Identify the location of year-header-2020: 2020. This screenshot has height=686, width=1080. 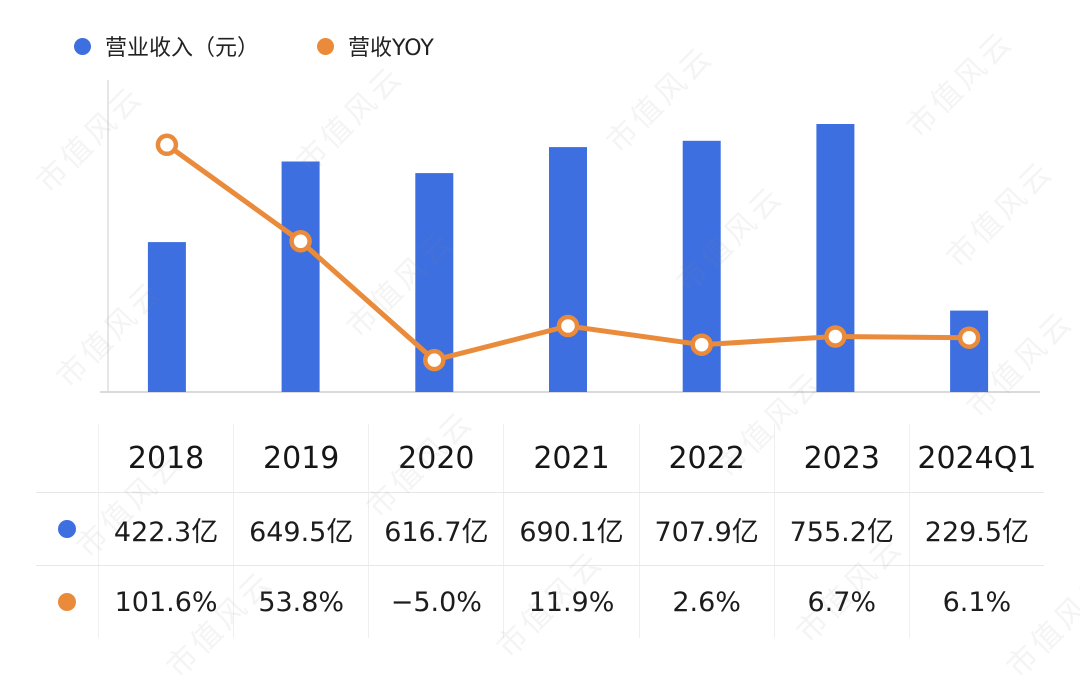
(435, 458).